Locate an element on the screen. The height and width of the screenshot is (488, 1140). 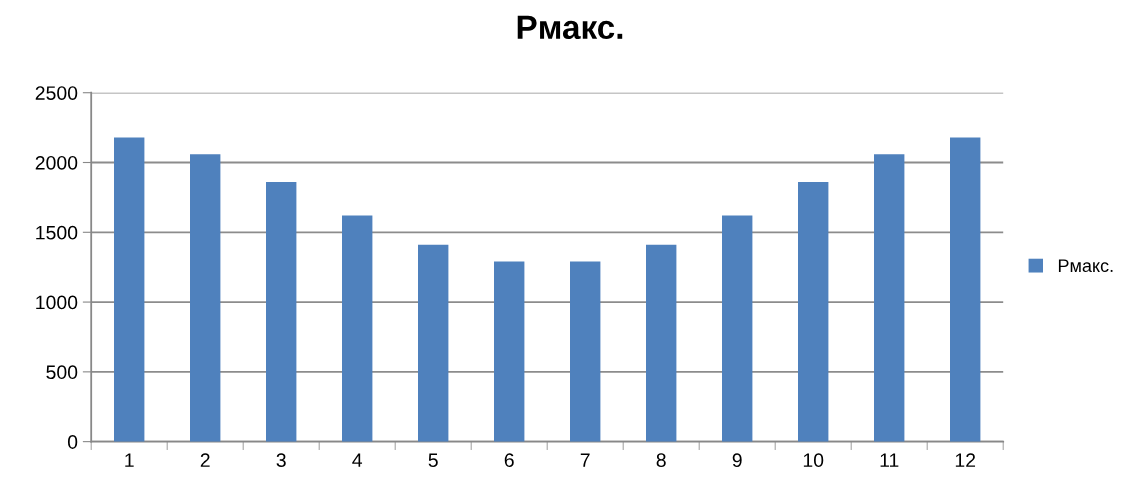
x-tick-label: 12 is located at coordinates (965, 460).